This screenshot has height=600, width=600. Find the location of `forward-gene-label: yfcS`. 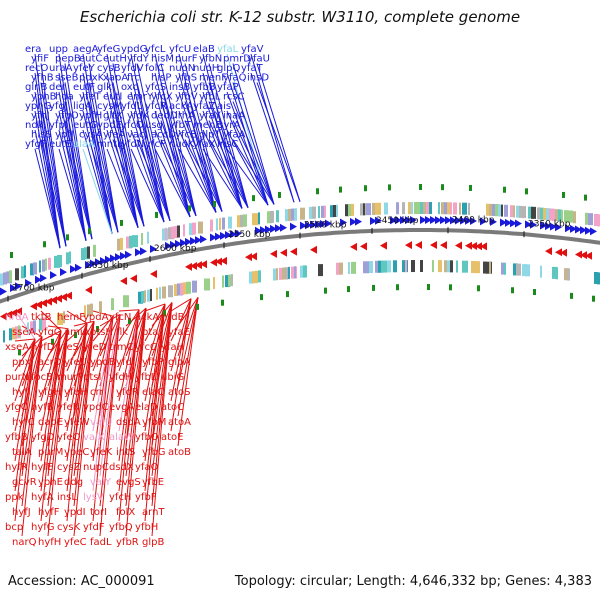

forward-gene-label: yfcS is located at coordinates (155, 87).